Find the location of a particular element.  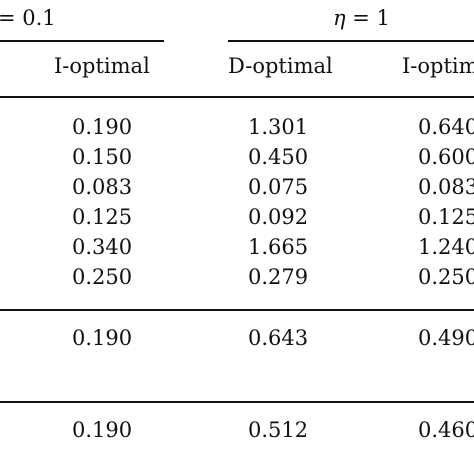

table-cell: 1.665 is located at coordinates (278, 247).